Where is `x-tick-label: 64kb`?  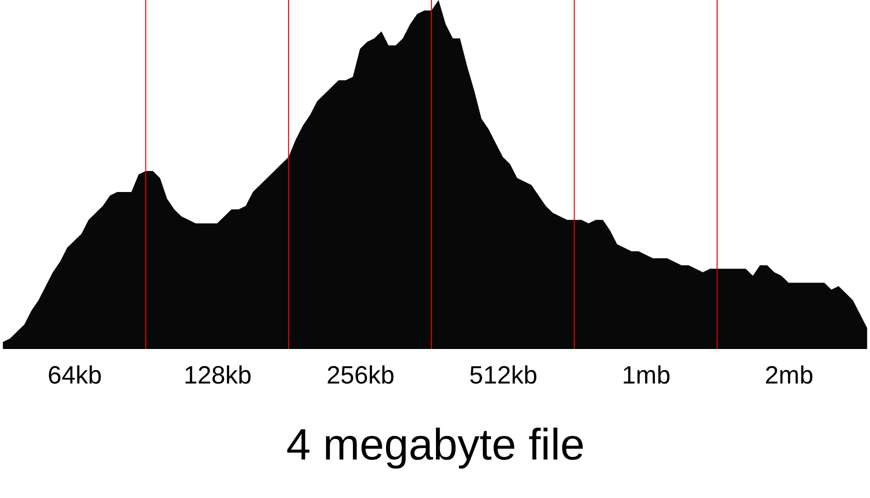 x-tick-label: 64kb is located at coordinates (75, 376).